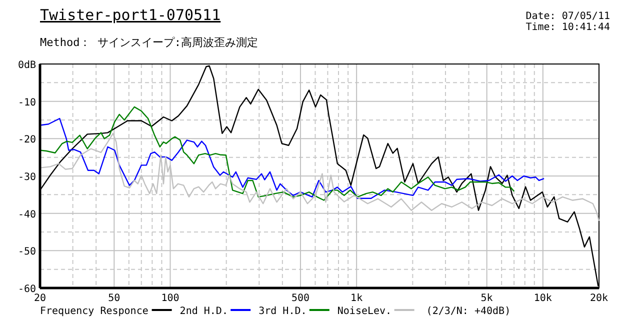  I want to click on legend-label: 3rd H.D., so click(282, 311).